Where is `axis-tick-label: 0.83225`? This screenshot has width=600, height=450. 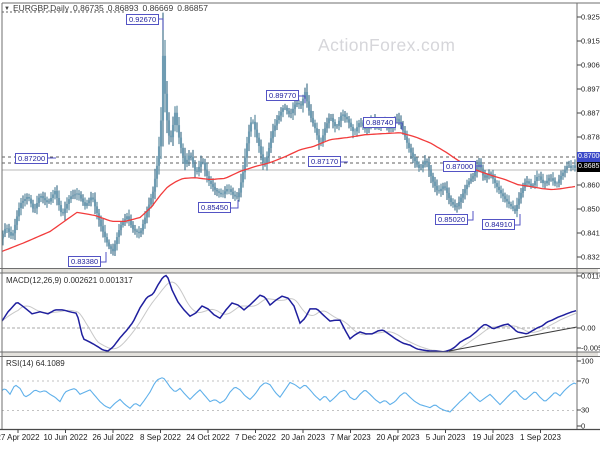
axis-tick-label: 0.83225 is located at coordinates (590, 257).